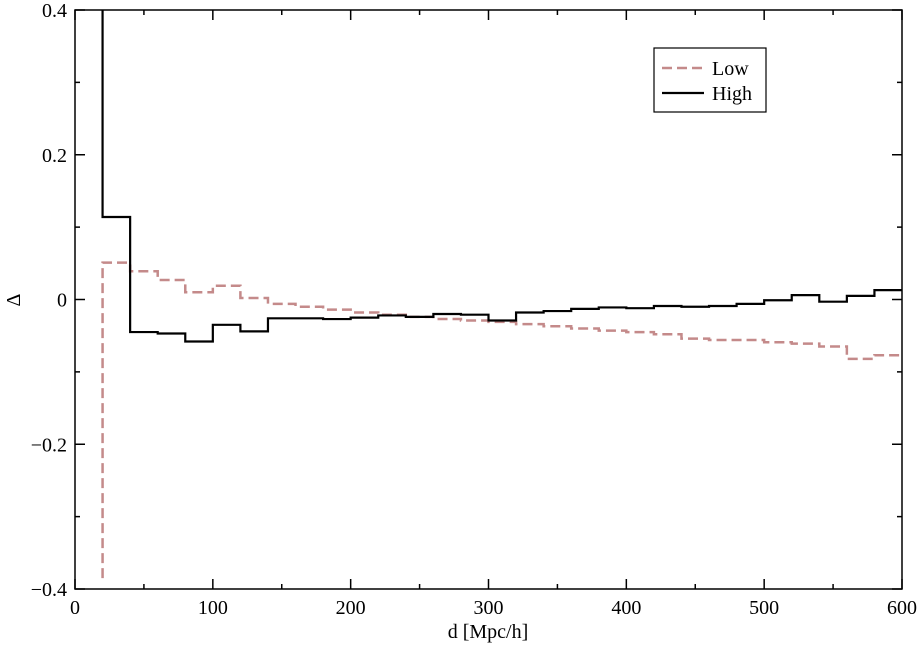 This screenshot has width=921, height=645. Describe the element at coordinates (54, 11) in the screenshot. I see `y-tick-label: 0.4` at that location.